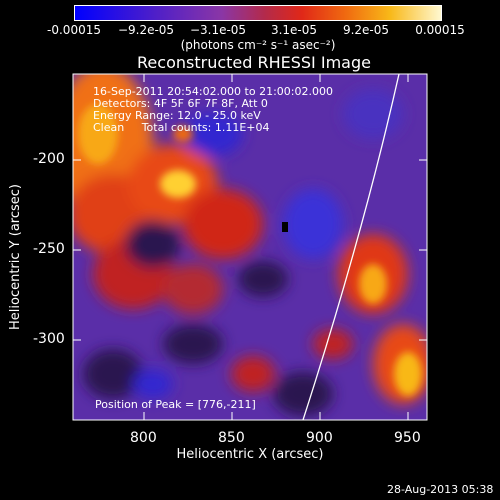 This screenshot has height=500, width=500. Describe the element at coordinates (440, 489) in the screenshot. I see `plot-timestamp: 28-Aug-2013 05:38` at that location.